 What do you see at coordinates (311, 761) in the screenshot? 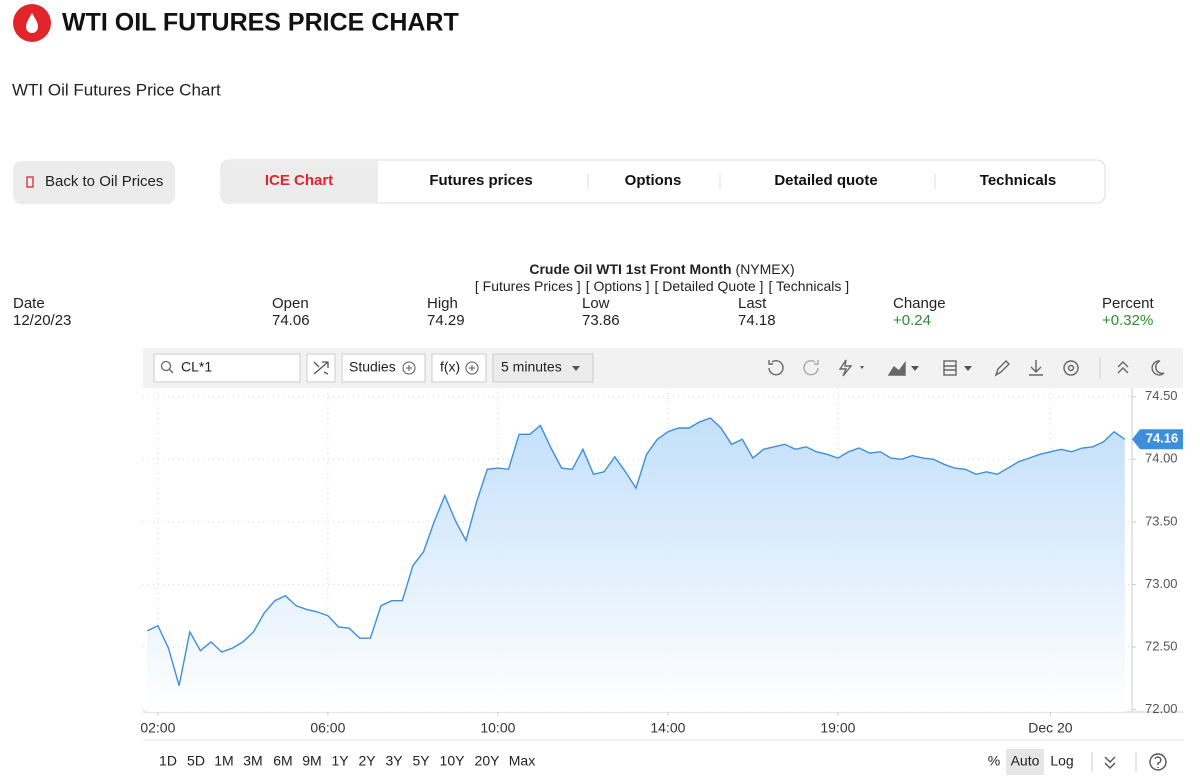
I see `range-button: 9M` at bounding box center [311, 761].